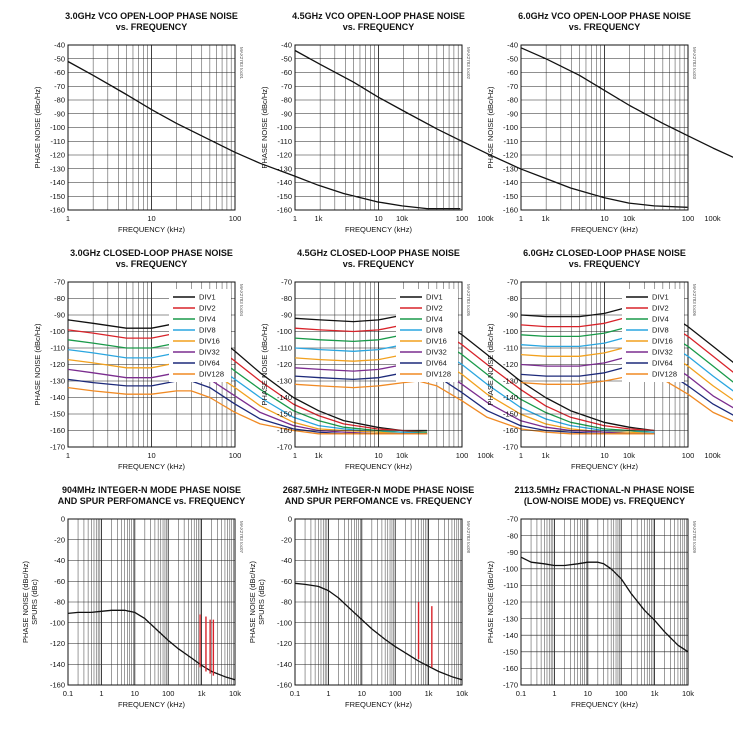 The width and height of the screenshot is (733, 730). What do you see at coordinates (286, 58) in the screenshot?
I see `y-tick-label: -50` at bounding box center [286, 58].